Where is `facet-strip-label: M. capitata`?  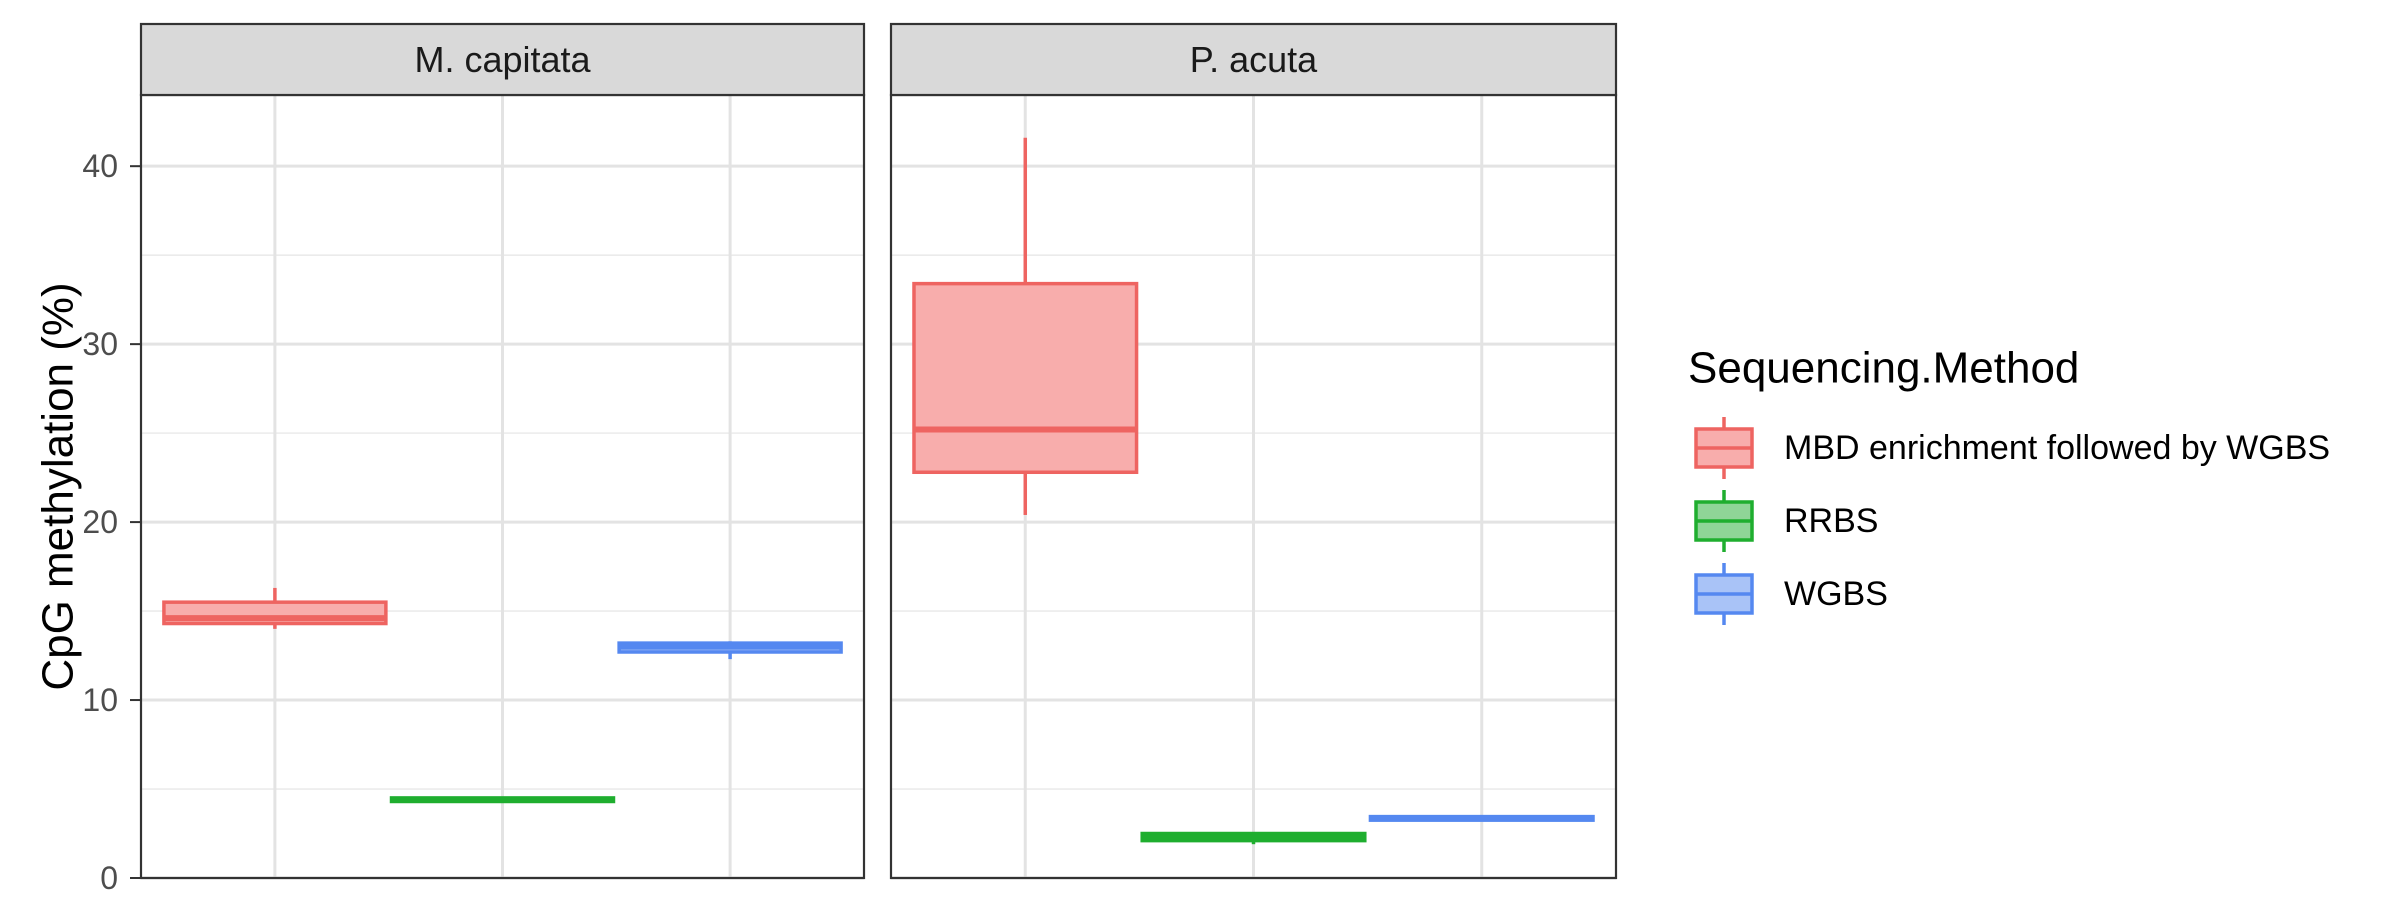 facet-strip-label: M. capitata is located at coordinates (502, 59).